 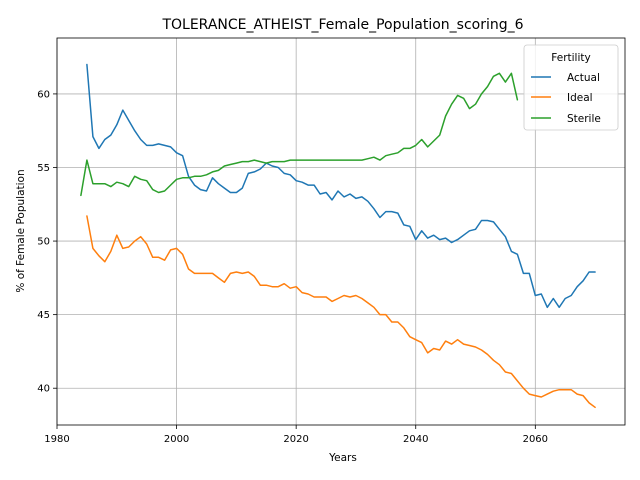 I want to click on x-tick-label: 1980, so click(x=56, y=439).